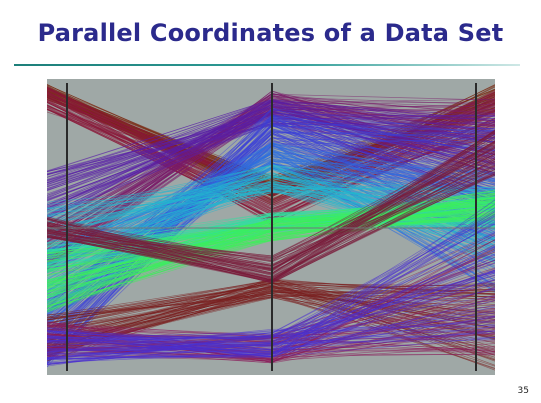 The width and height of the screenshot is (541, 403). What do you see at coordinates (523, 391) in the screenshot?
I see `page-number: 35` at bounding box center [523, 391].